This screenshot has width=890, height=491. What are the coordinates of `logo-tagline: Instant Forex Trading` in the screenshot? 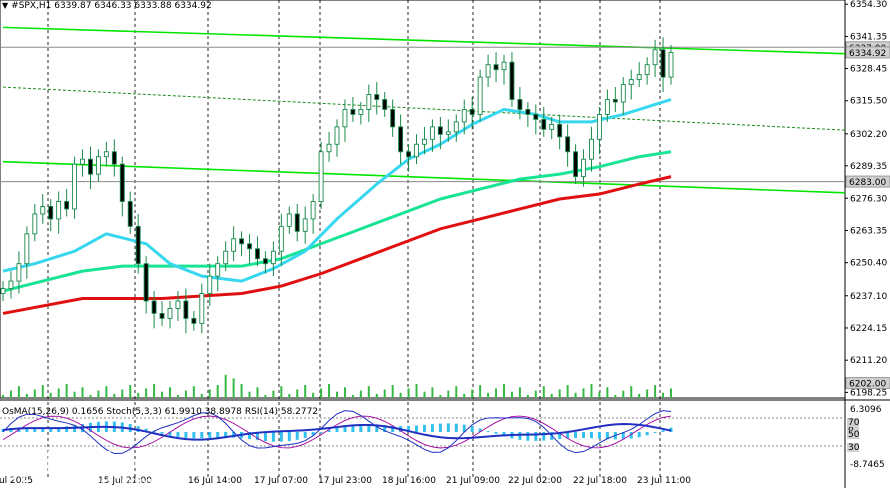 It's located at (100, 482).